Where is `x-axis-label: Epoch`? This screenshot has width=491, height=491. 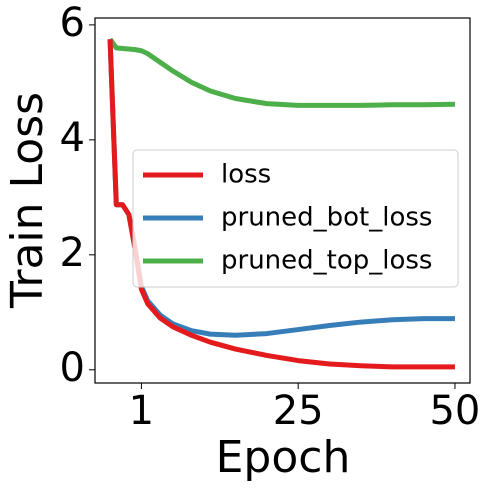
x-axis-label: Epoch is located at coordinates (283, 457).